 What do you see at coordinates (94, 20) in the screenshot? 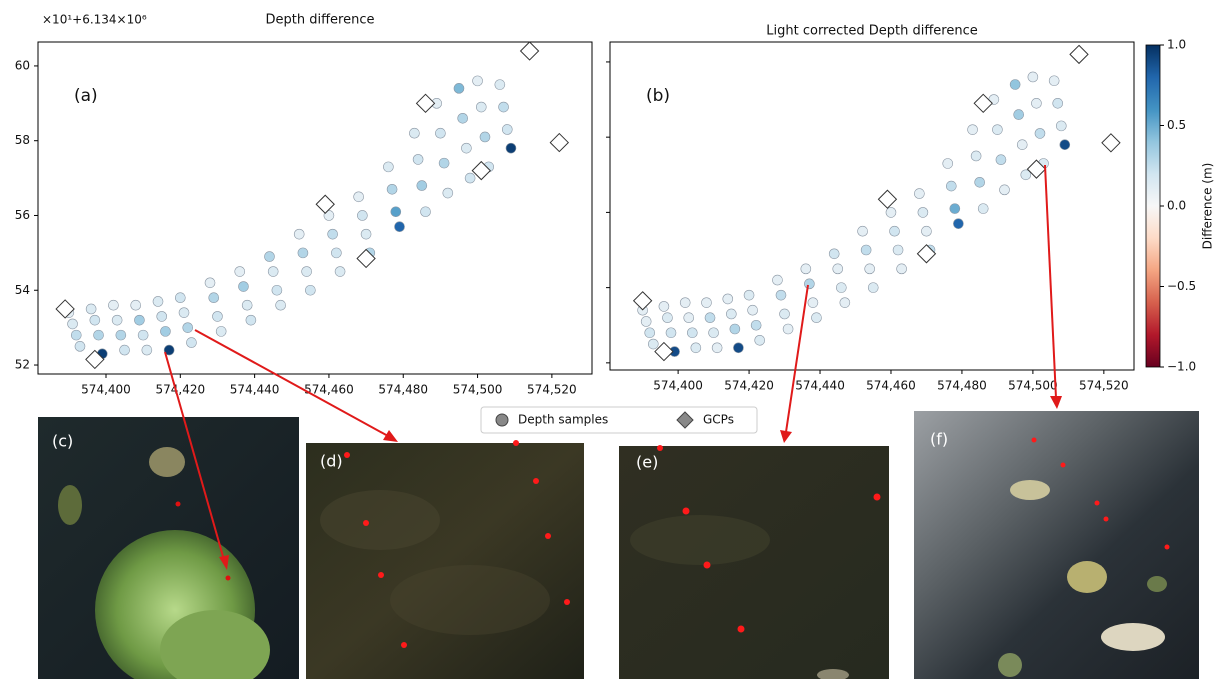
I see `offset-label: ×10¹+6.134×10⁶` at bounding box center [94, 20].